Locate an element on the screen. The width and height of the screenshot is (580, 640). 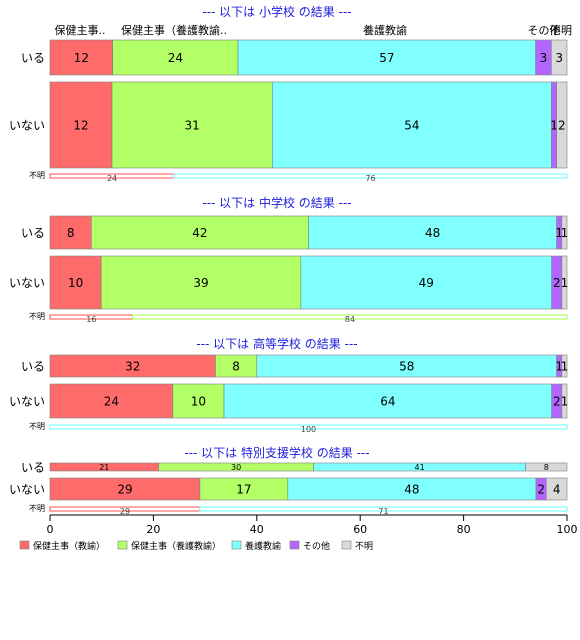
x-tick-label: 20 is located at coordinates (153, 529).